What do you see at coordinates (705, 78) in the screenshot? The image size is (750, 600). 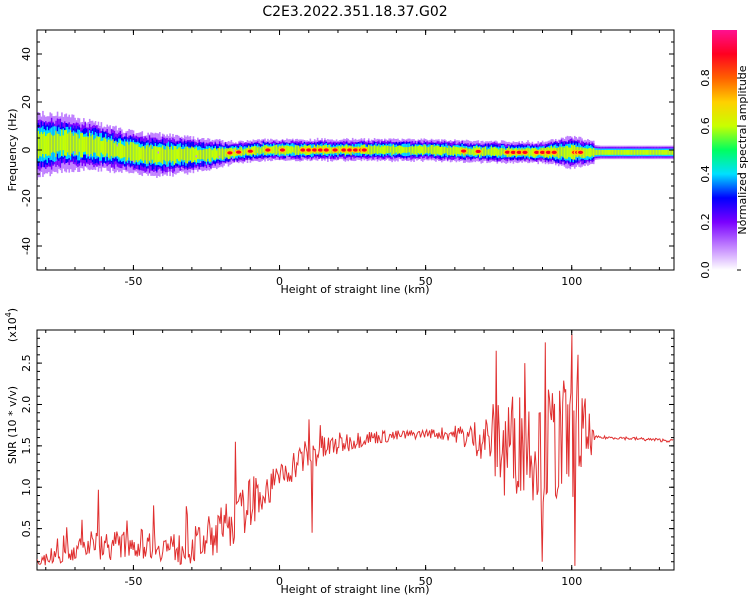 I see `colorbar-tick-label: 0.8` at bounding box center [705, 78].